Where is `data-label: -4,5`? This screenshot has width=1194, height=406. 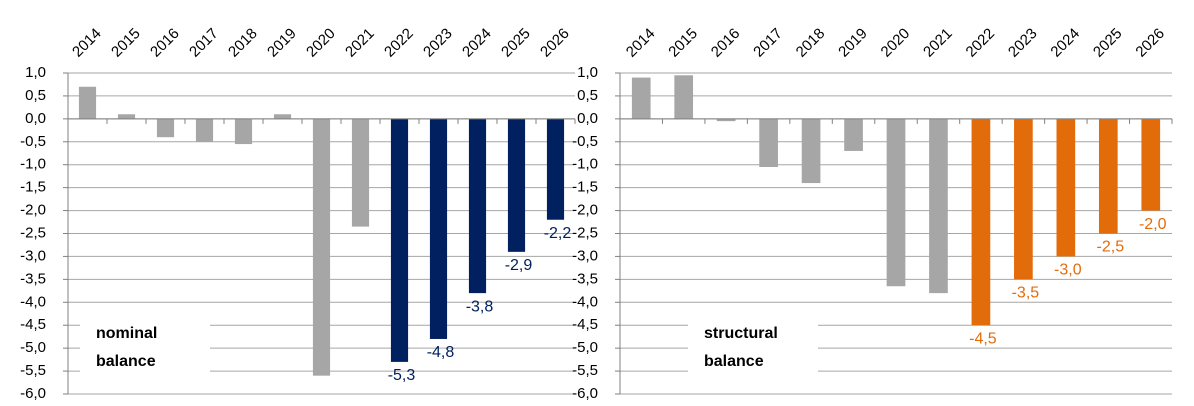
data-label: -4,5 is located at coordinates (983, 338).